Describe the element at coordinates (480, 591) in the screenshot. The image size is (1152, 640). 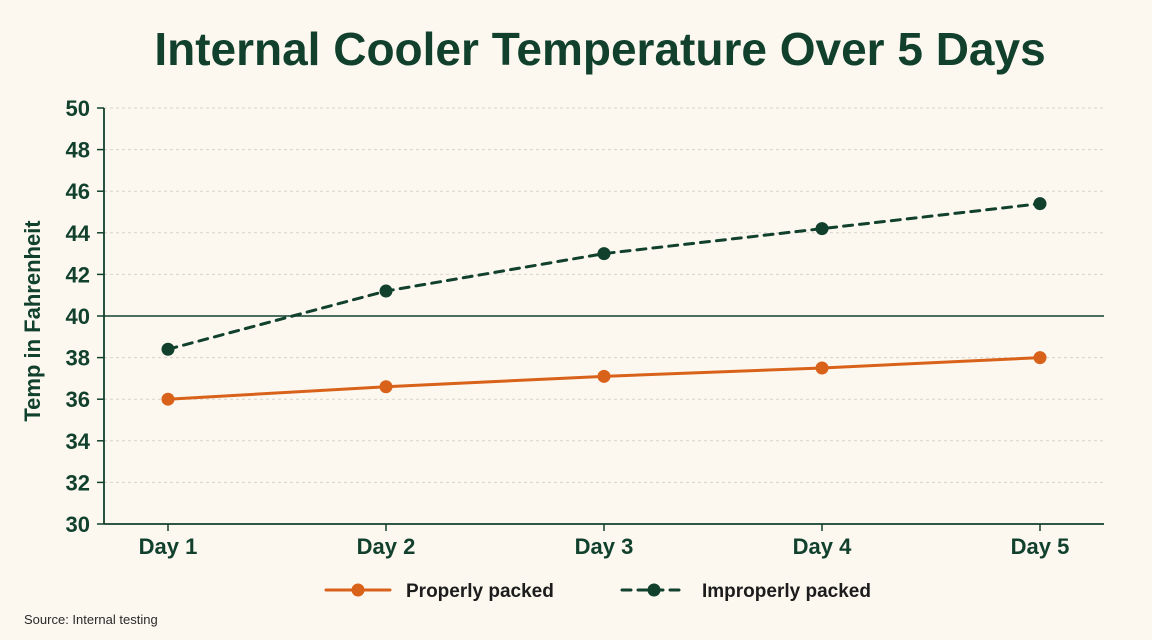
I see `legend-label: Properly packed` at that location.